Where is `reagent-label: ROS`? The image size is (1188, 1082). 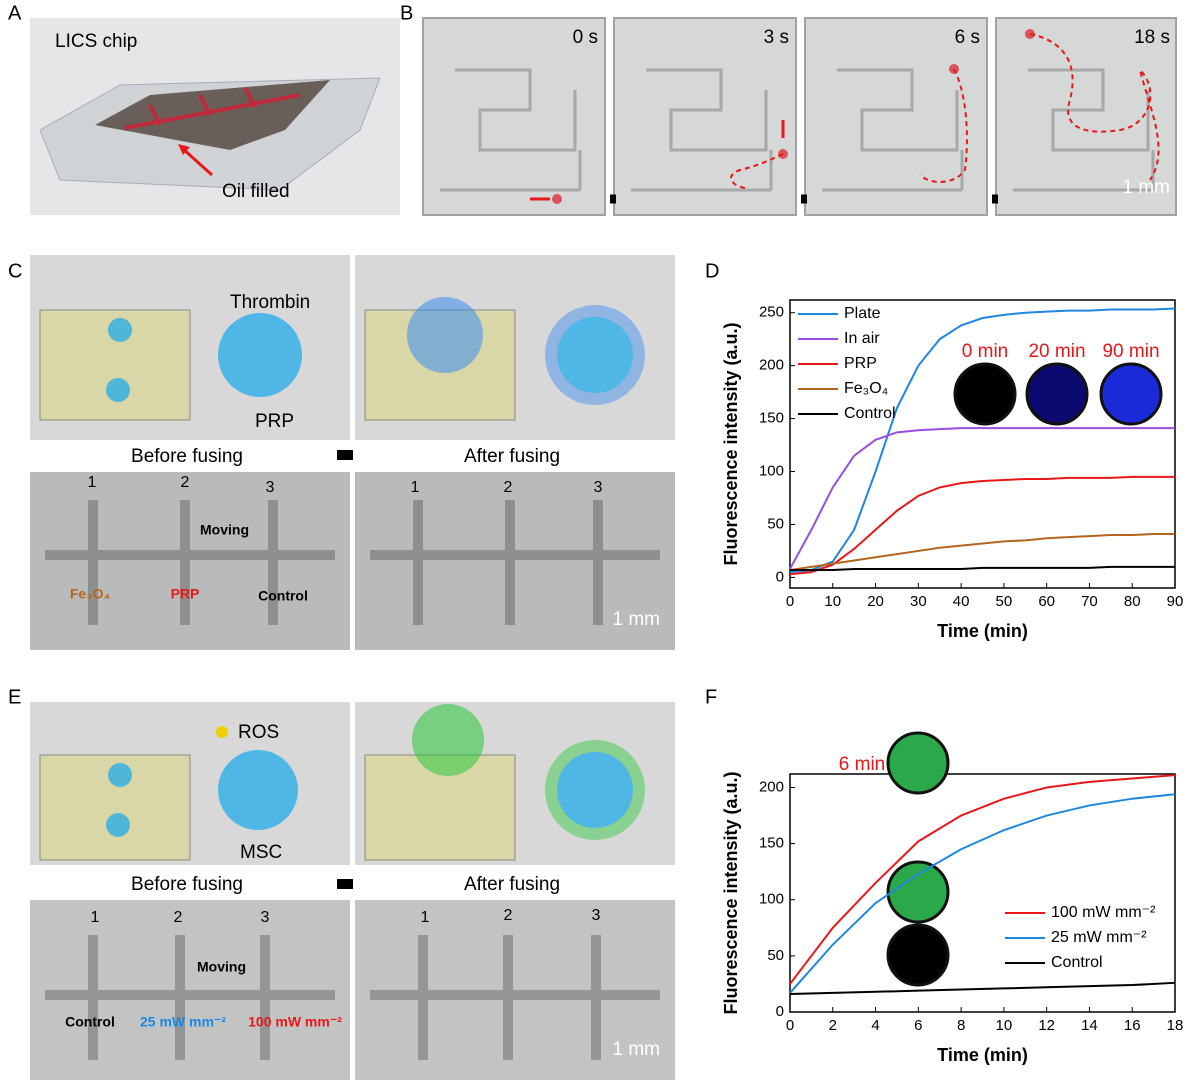 reagent-label: ROS is located at coordinates (258, 732).